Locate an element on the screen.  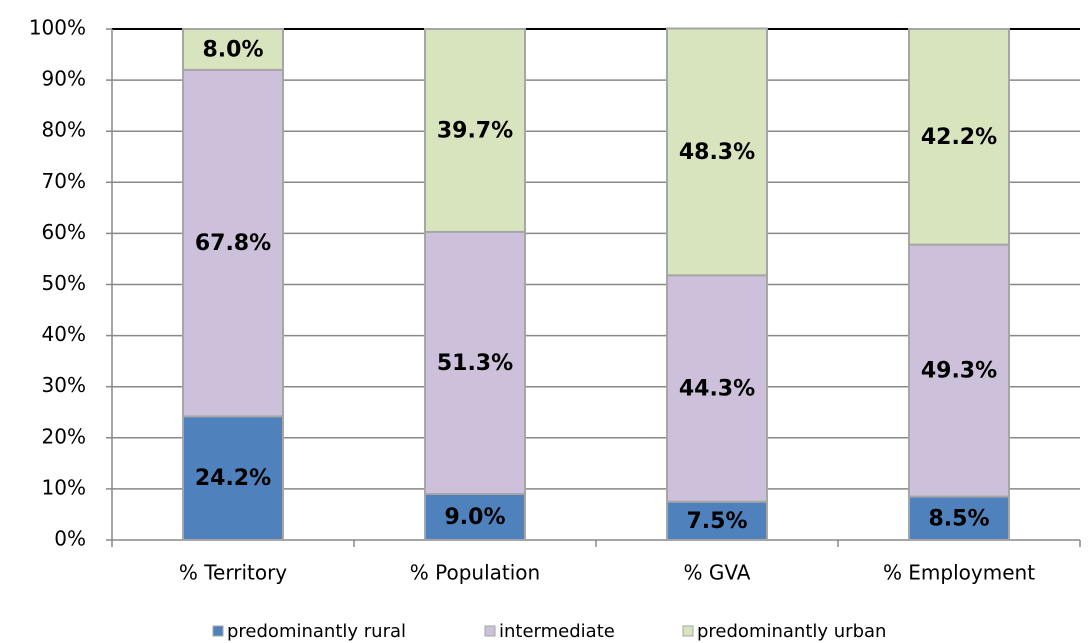
x-tick-label: % Employment is located at coordinates (959, 573).